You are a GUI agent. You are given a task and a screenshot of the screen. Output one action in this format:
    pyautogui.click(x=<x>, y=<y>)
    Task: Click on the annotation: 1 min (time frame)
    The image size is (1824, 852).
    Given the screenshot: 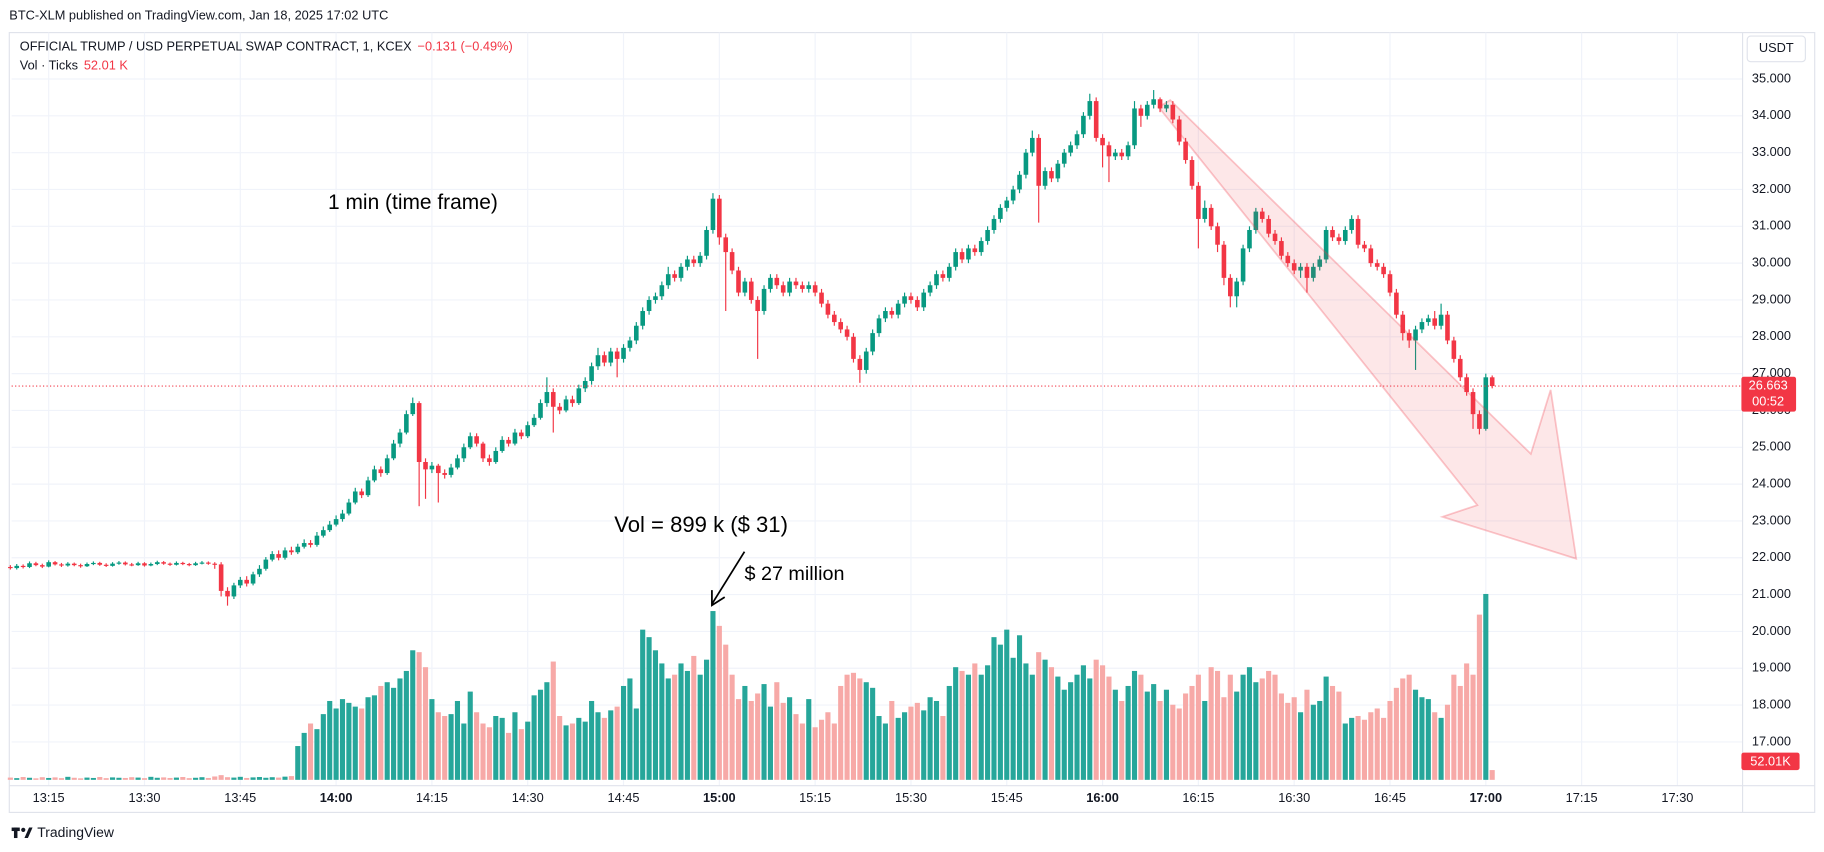 What is the action you would take?
    pyautogui.click(x=413, y=202)
    